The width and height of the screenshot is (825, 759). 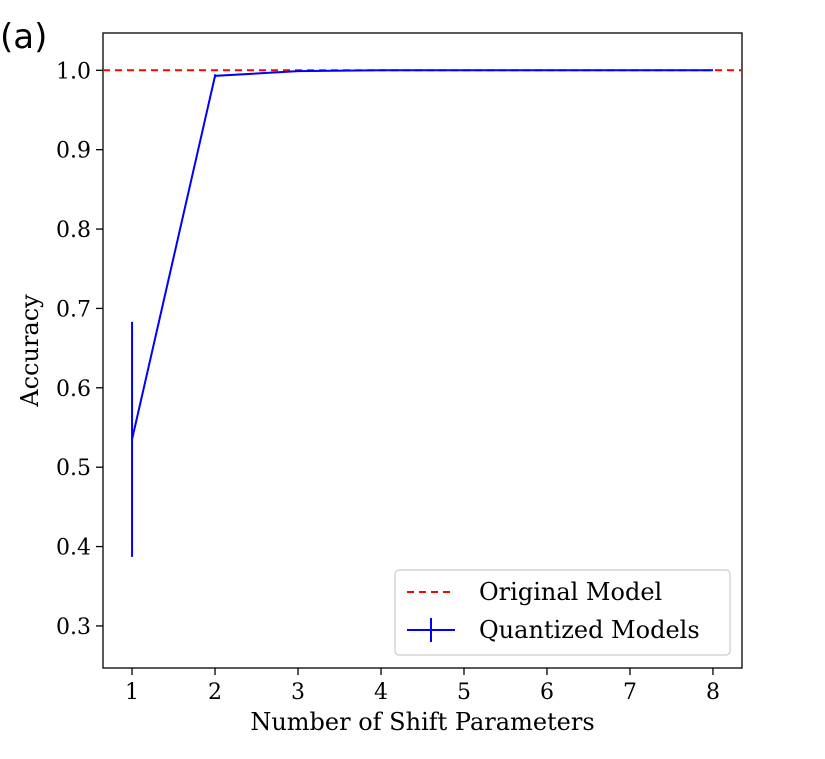 What do you see at coordinates (570, 592) in the screenshot?
I see `legend-label-original-model: Original Model` at bounding box center [570, 592].